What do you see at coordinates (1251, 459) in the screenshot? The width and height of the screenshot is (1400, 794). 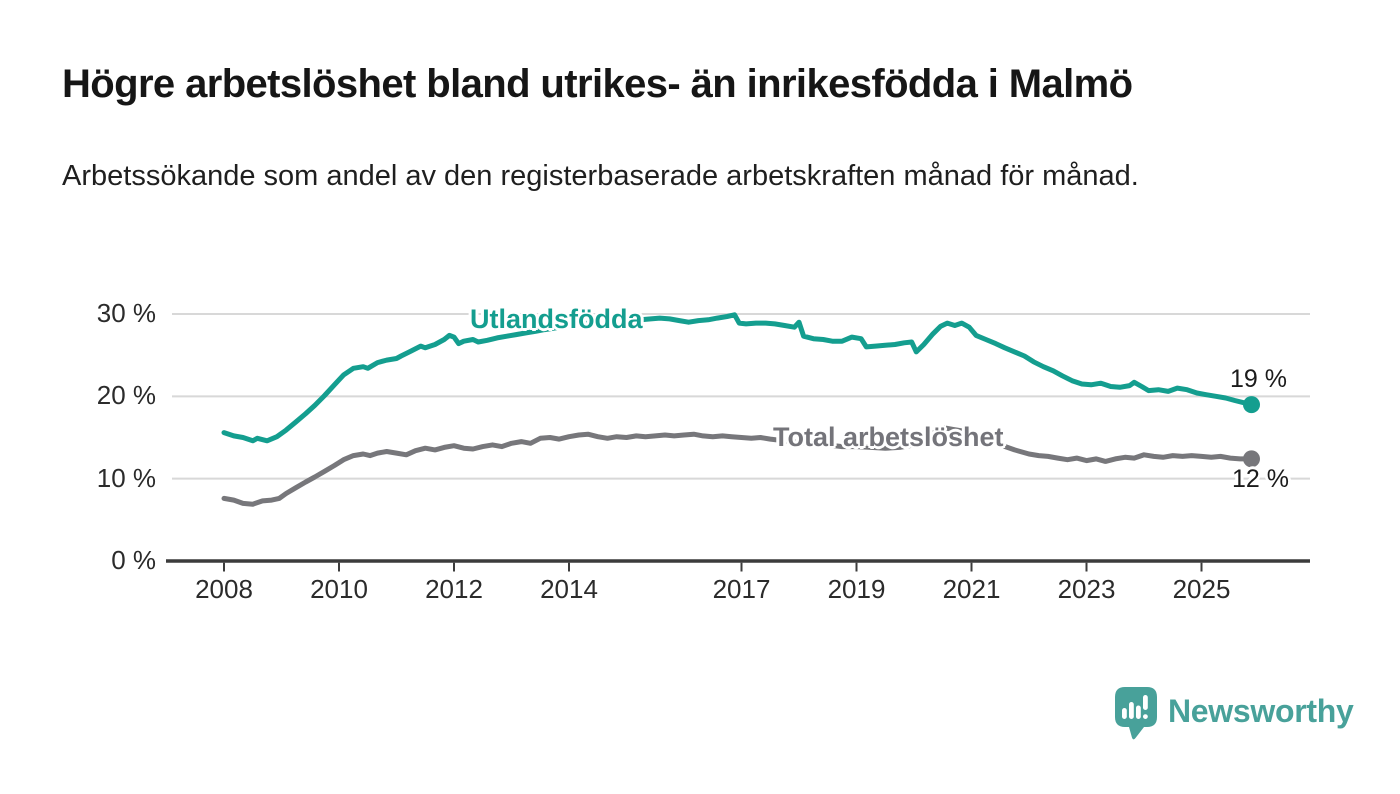 I see `total-end-dot` at bounding box center [1251, 459].